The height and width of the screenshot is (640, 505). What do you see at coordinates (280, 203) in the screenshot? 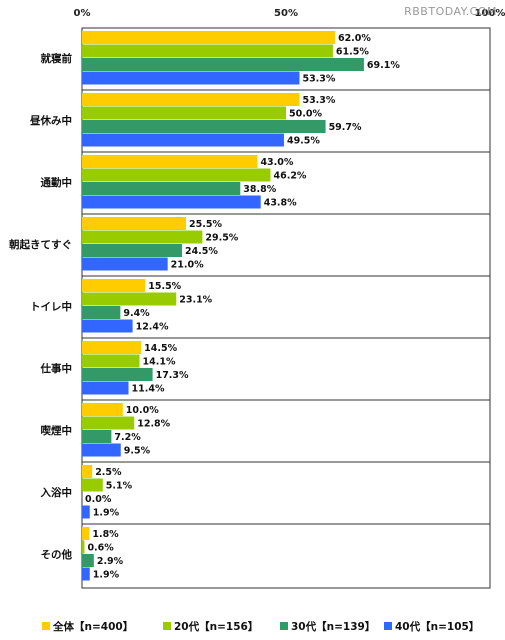
I see `bar-value-label: 43.8%` at bounding box center [280, 203].